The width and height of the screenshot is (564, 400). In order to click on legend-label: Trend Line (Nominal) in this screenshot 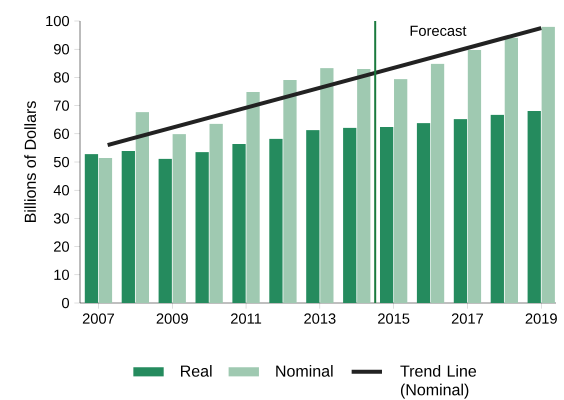, I will do `click(438, 382)`.